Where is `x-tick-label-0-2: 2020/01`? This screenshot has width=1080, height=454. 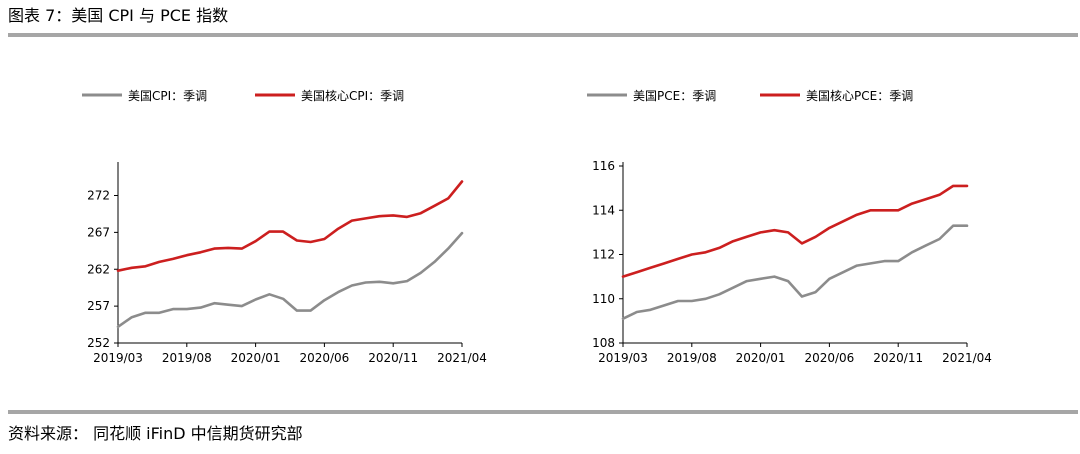 x-tick-label-0-2: 2020/01 is located at coordinates (256, 358).